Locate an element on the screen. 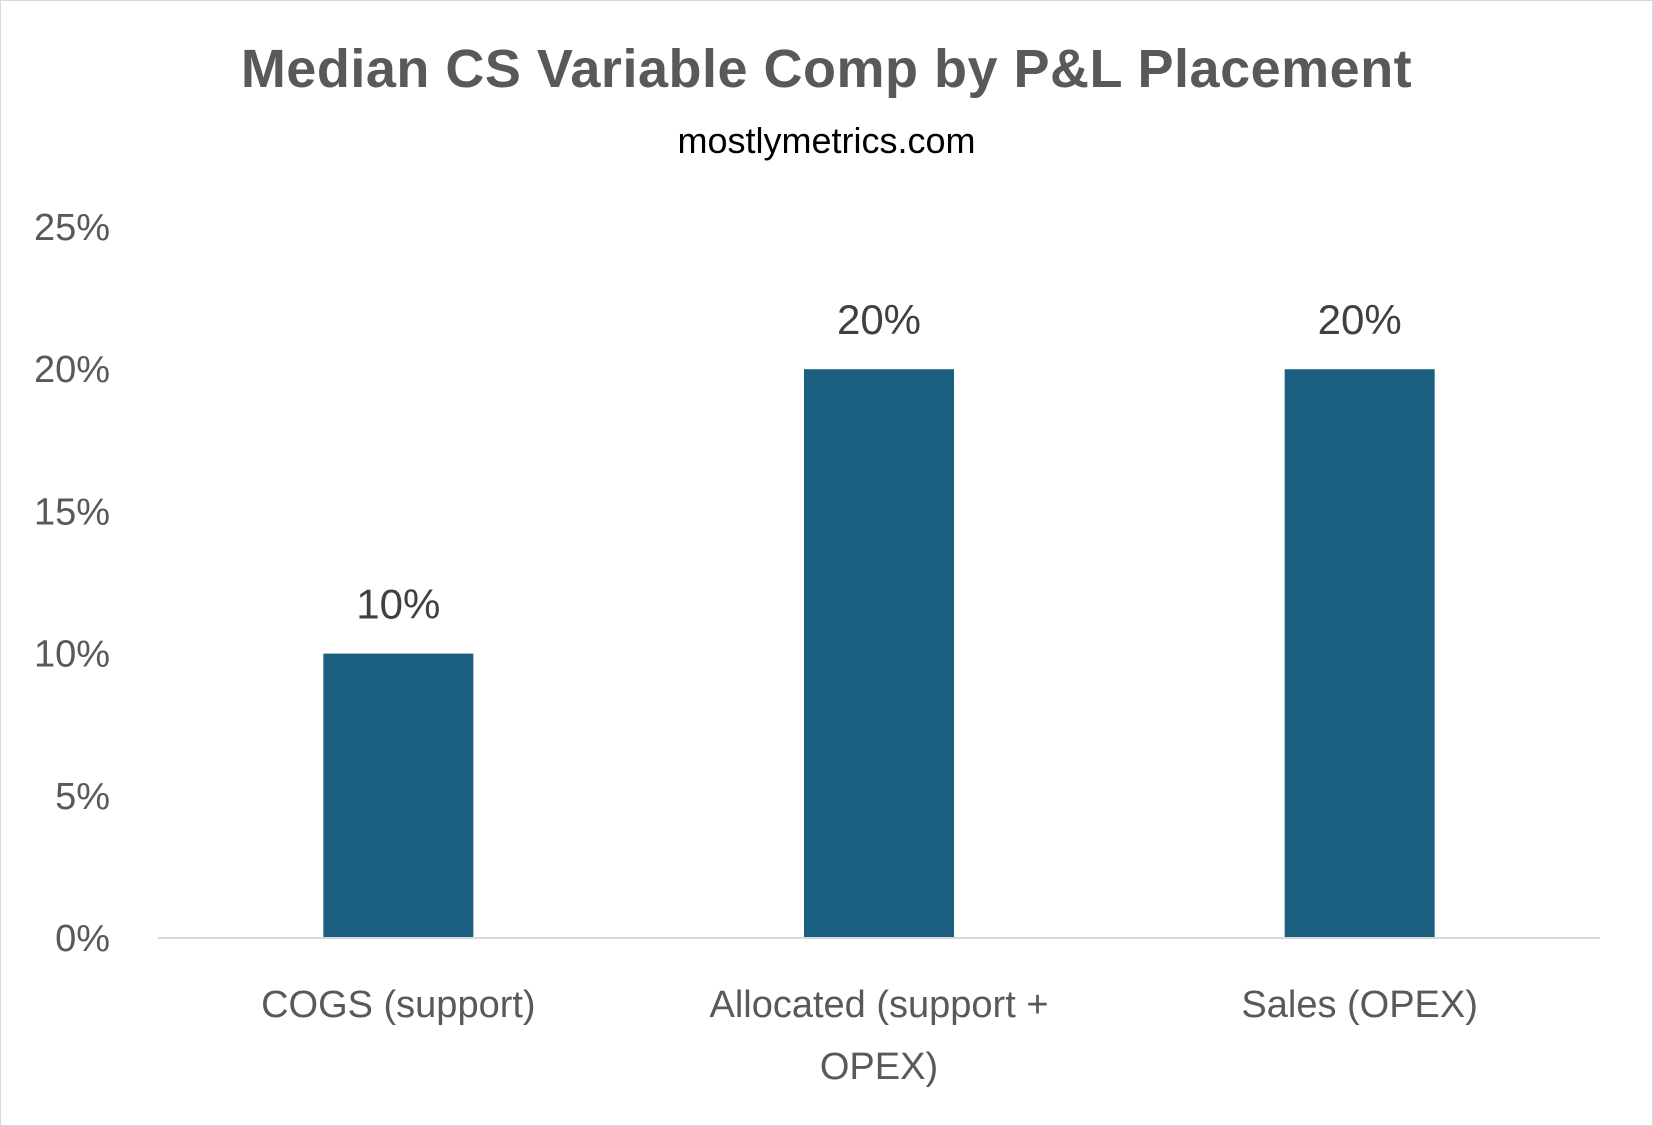 This screenshot has height=1126, width=1653. x-category-label: OPEX) is located at coordinates (879, 1067).